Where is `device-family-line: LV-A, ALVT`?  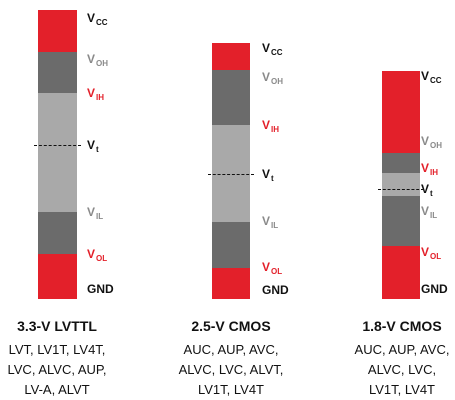 device-family-line: LV-A, ALVT is located at coordinates (57, 389).